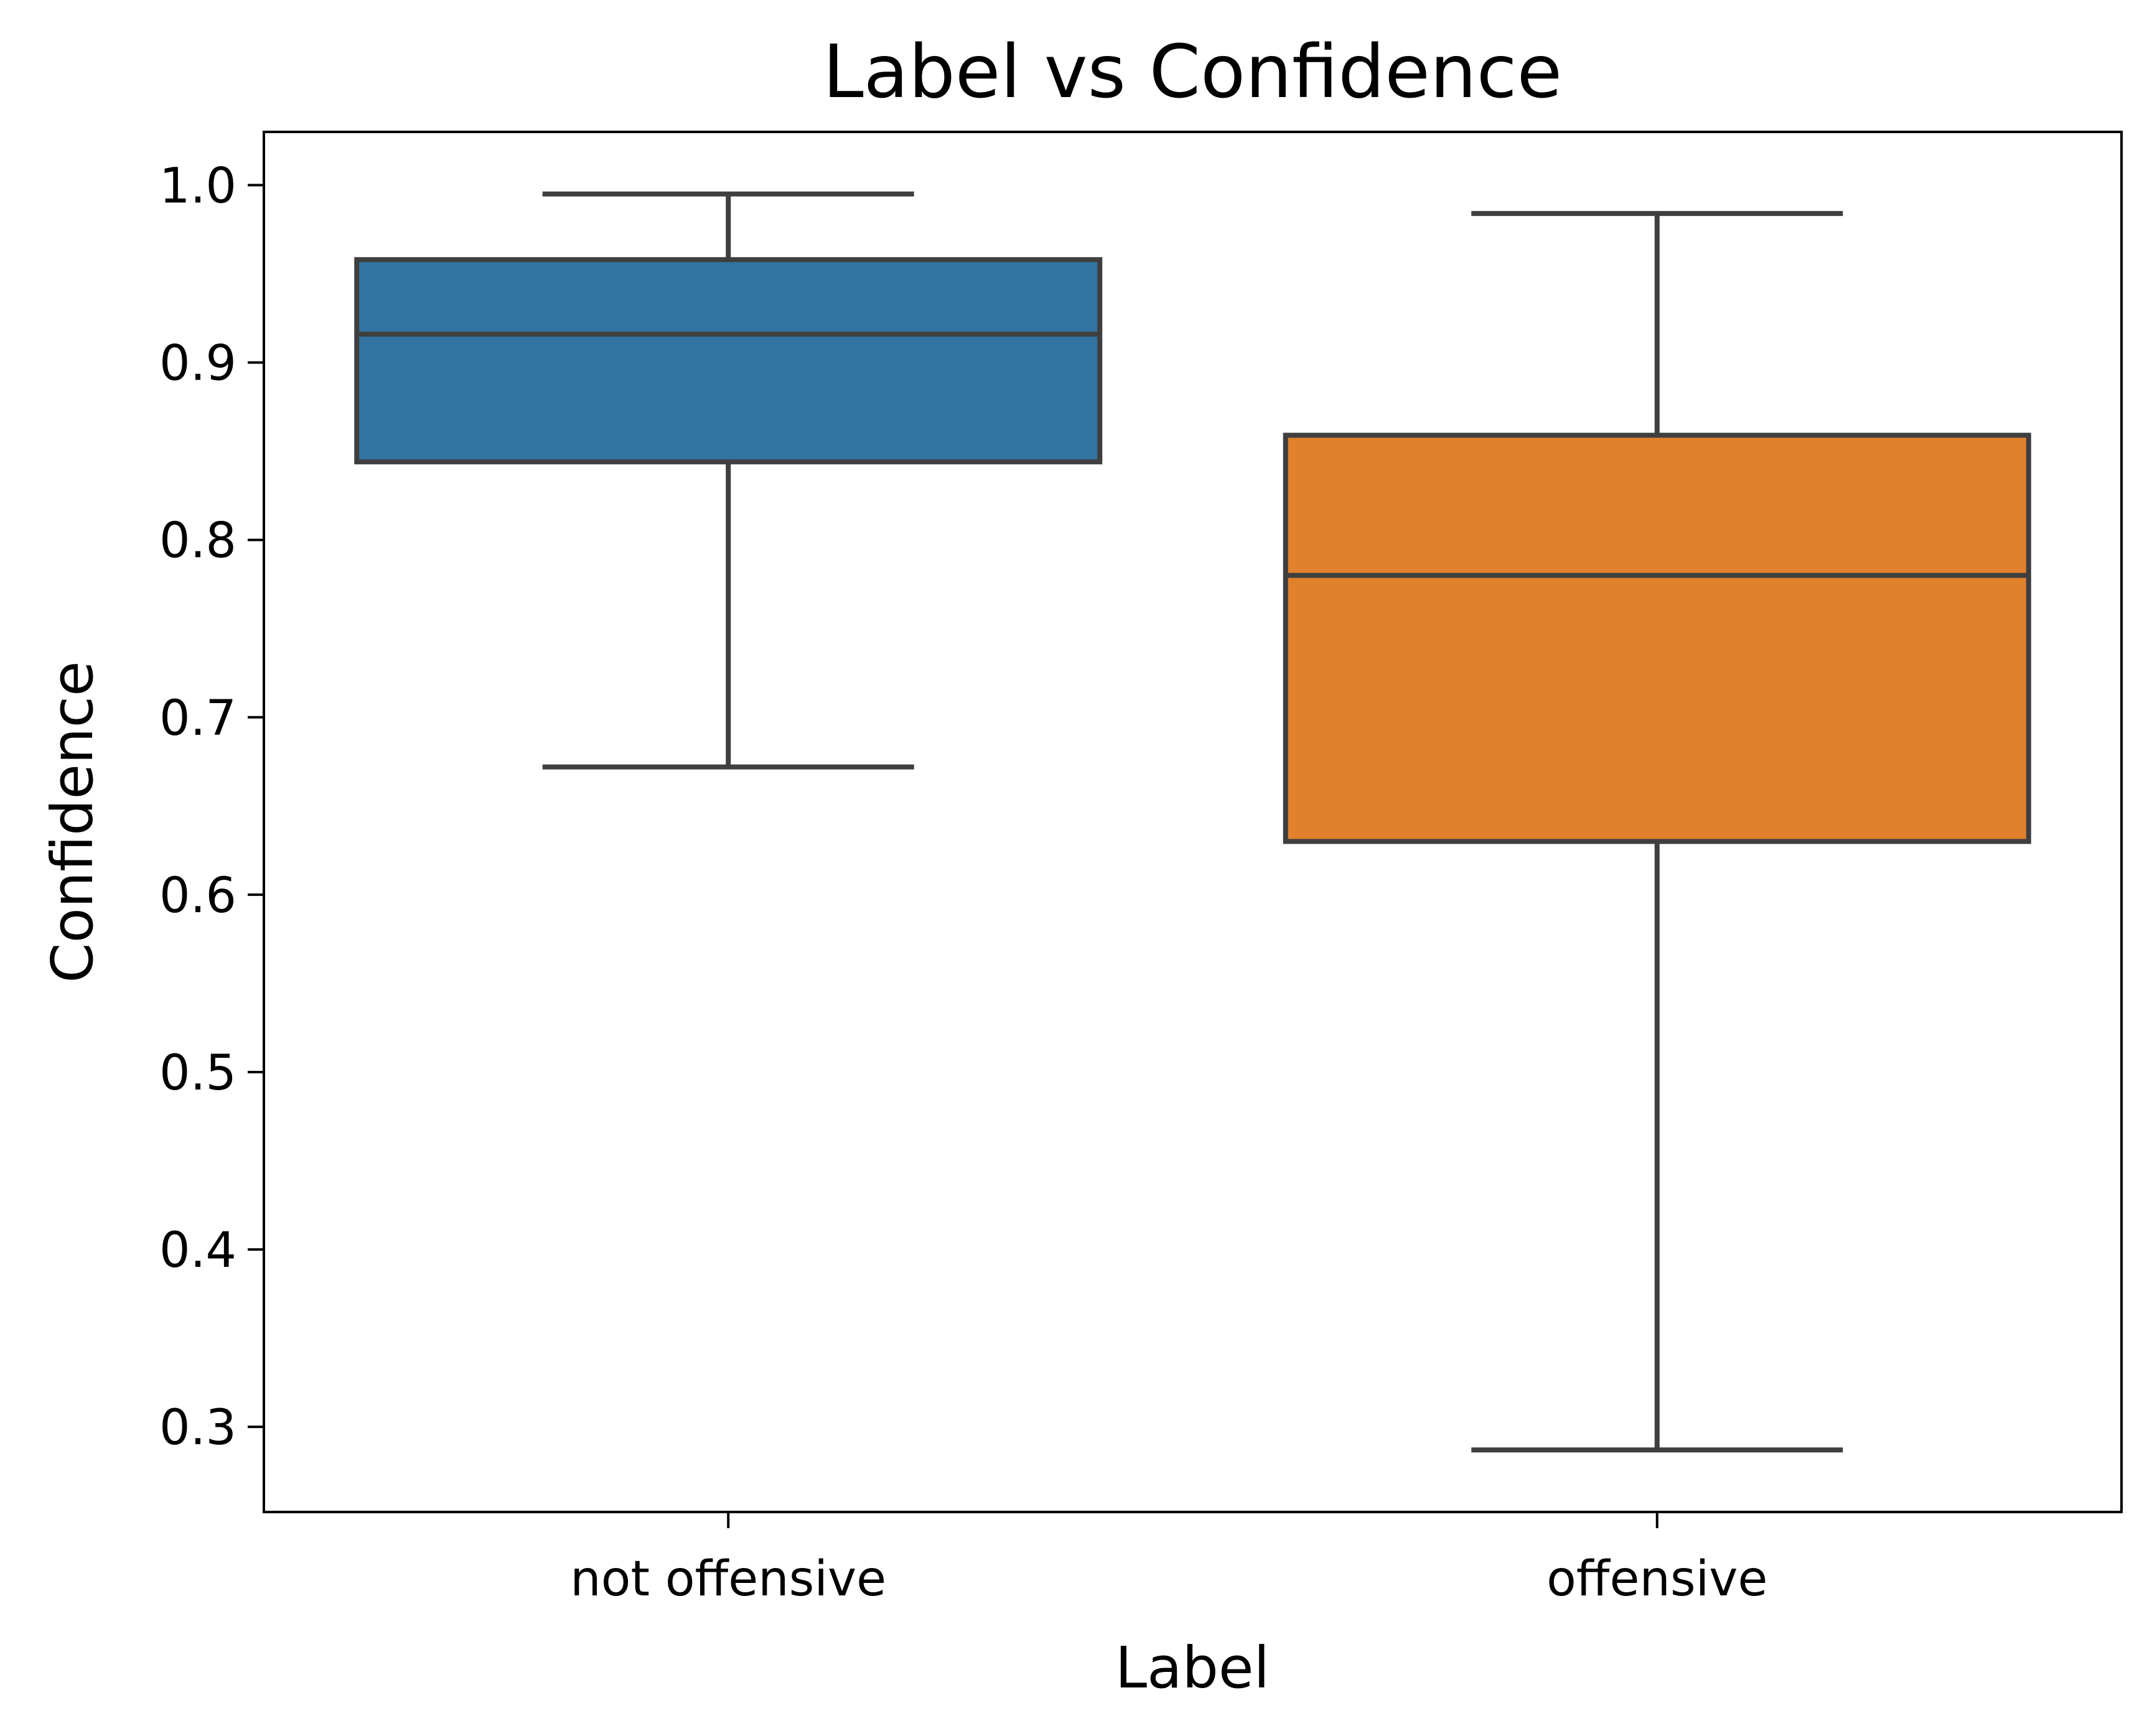  I want to click on y-tick-label: 0.9, so click(197, 364).